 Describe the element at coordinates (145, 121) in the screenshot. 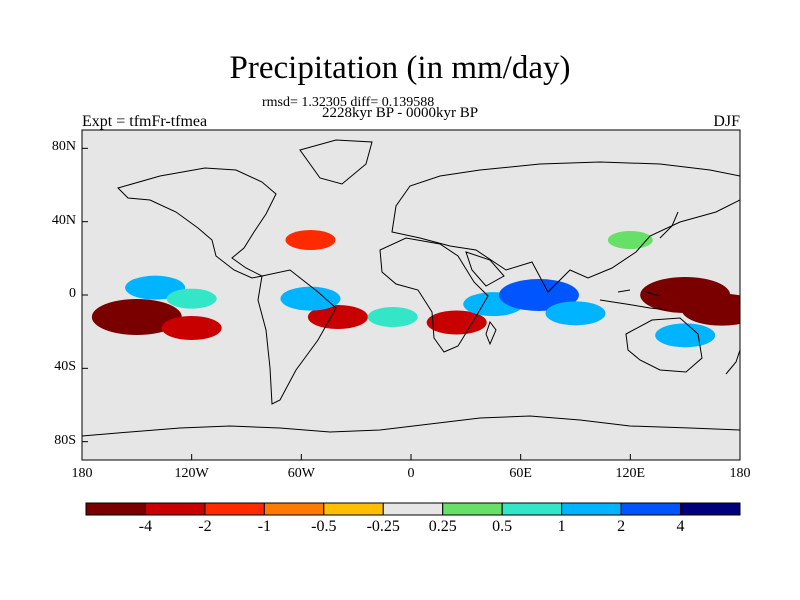

I see `experiment-label: Expt = tfmFr-tfmea` at that location.